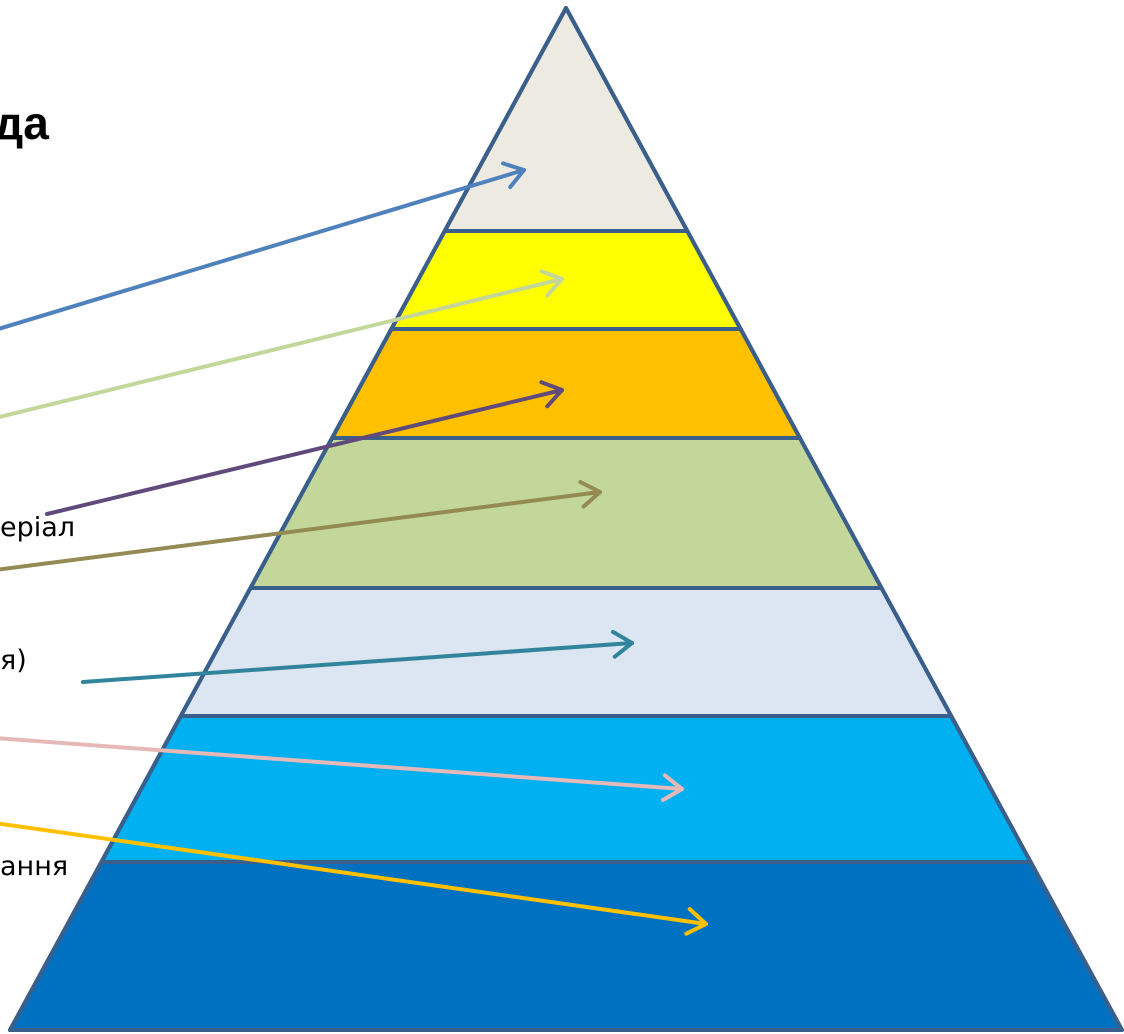 The width and height of the screenshot is (1124, 1034). What do you see at coordinates (354, 873) in the screenshot?
I see `arrow-7-shaft` at bounding box center [354, 873].